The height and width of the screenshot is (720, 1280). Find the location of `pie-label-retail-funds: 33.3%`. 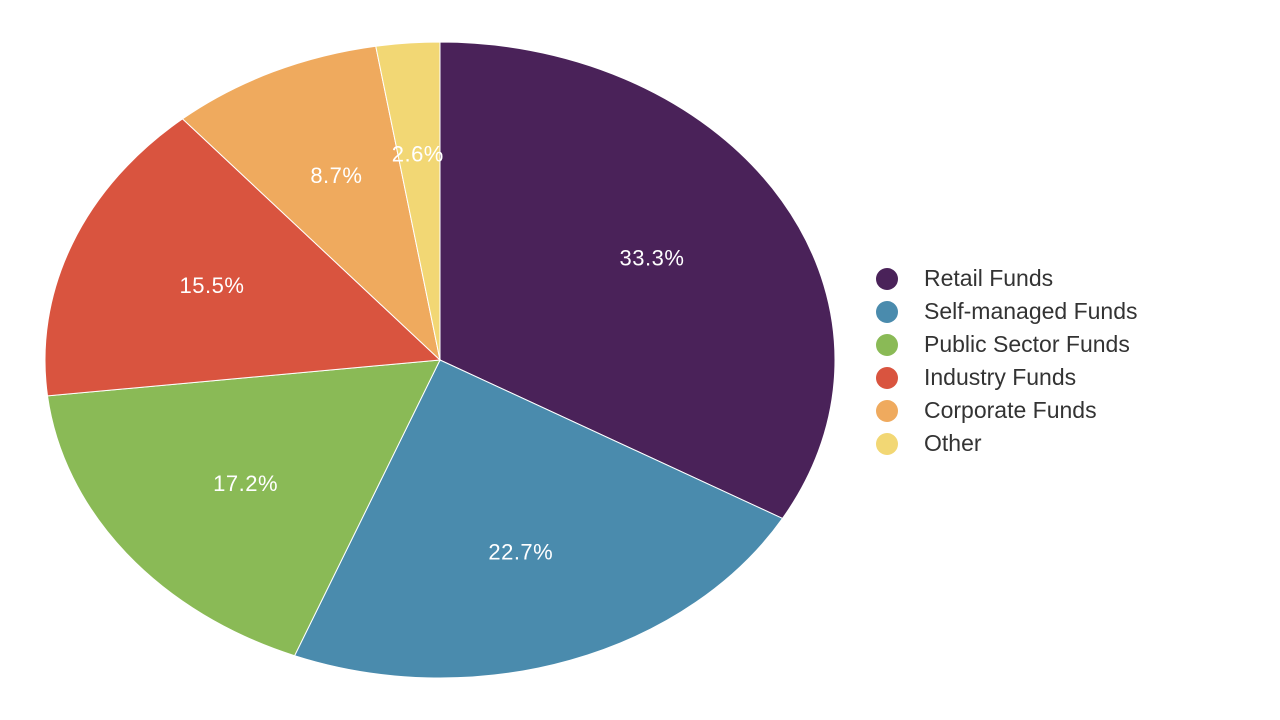

pie-label-retail-funds: 33.3% is located at coordinates (652, 258).